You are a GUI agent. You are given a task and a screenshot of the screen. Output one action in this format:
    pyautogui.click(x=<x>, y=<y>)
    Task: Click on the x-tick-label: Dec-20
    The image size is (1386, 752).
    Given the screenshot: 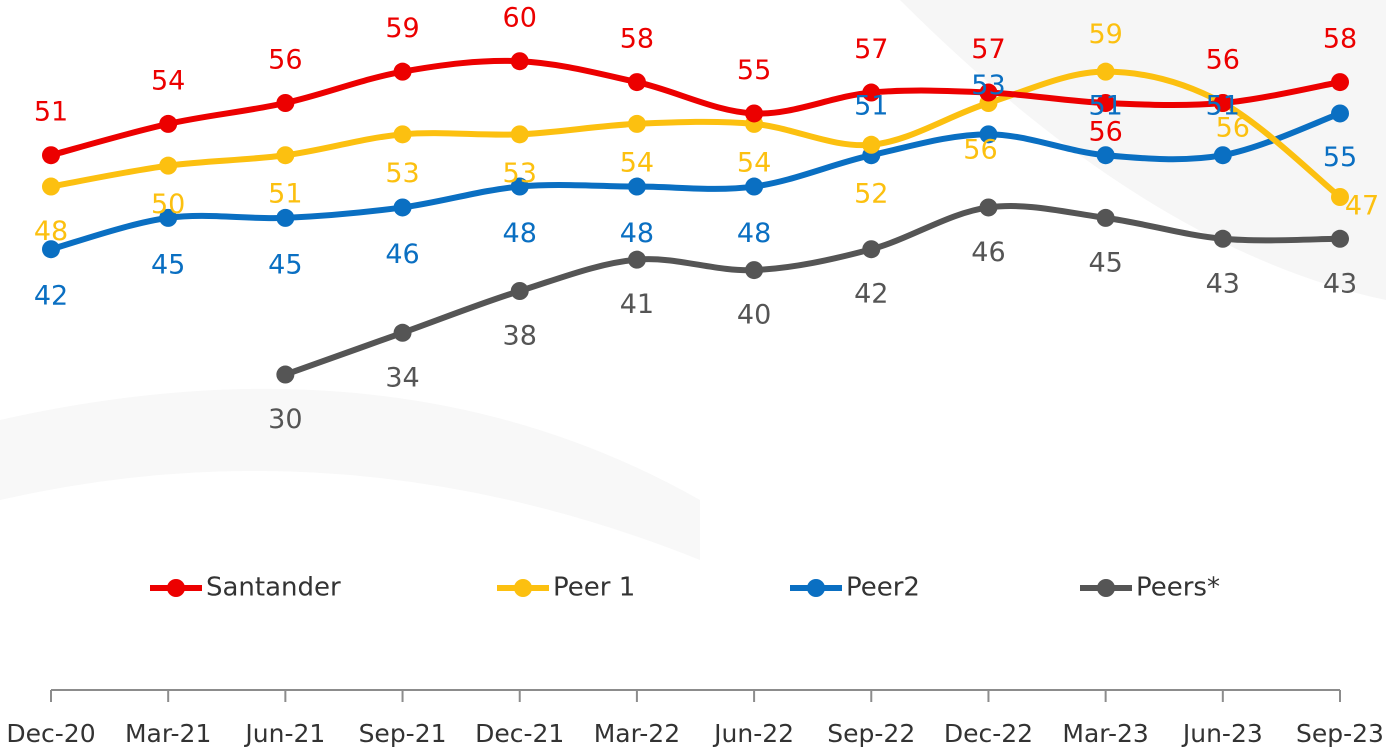 What is the action you would take?
    pyautogui.click(x=50, y=733)
    